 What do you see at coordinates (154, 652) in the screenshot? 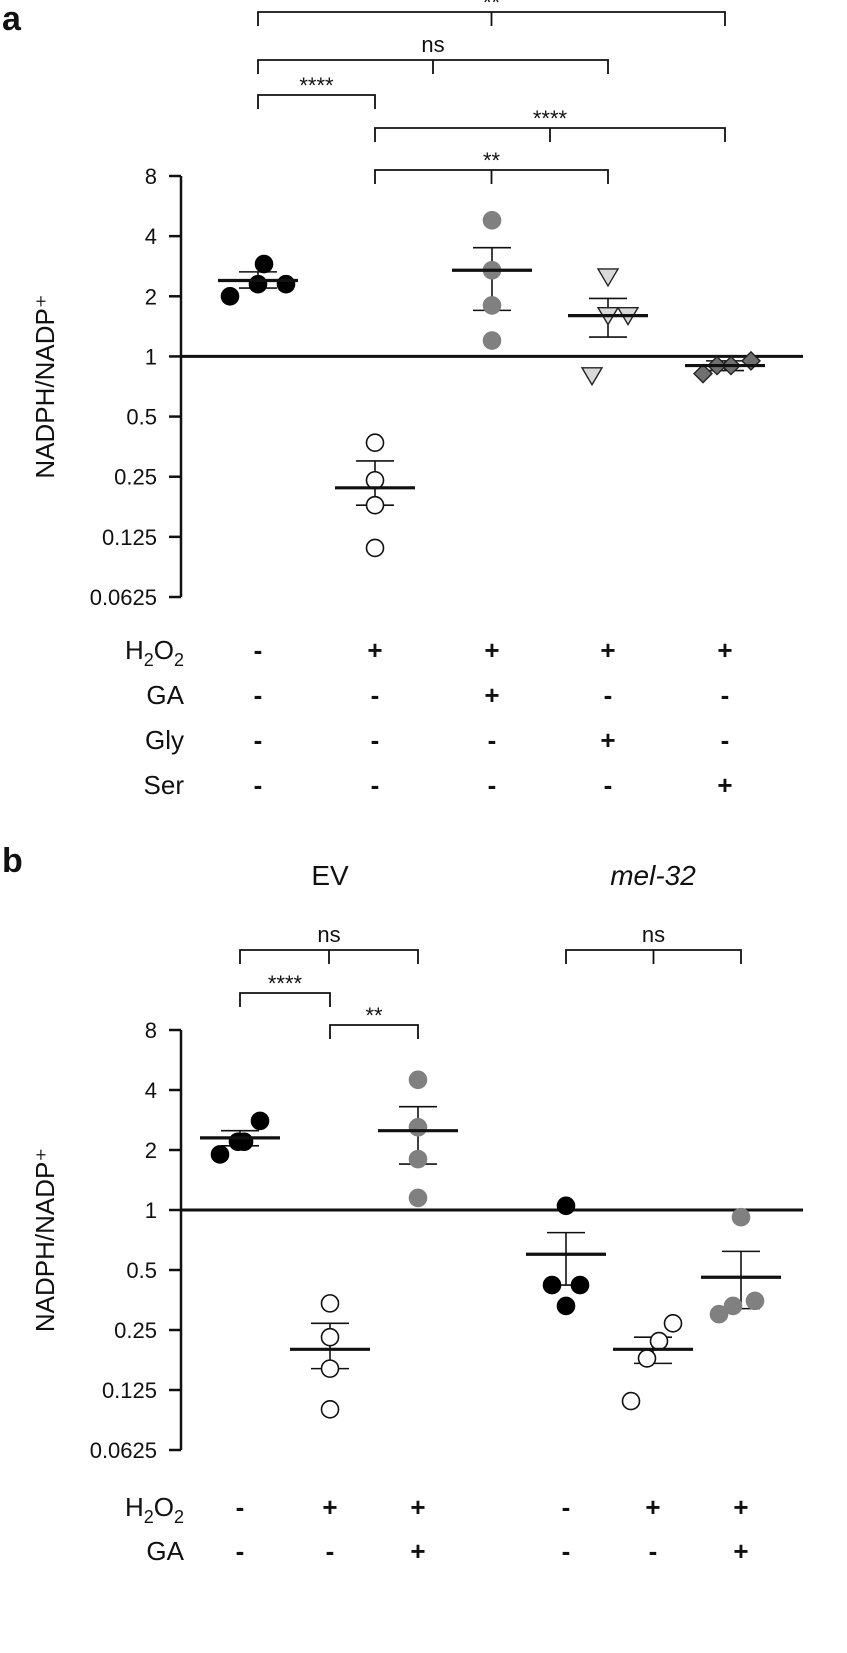
I see `condition-label: H2O2` at bounding box center [154, 652].